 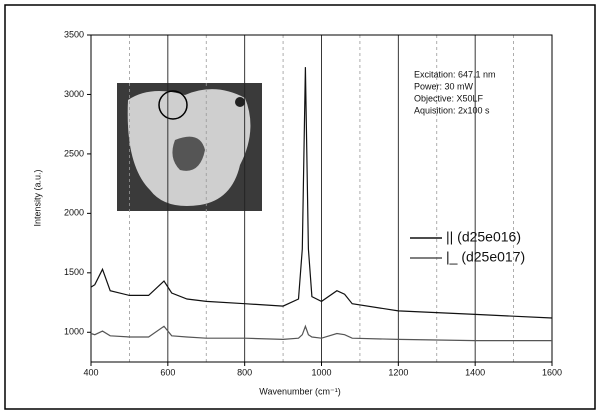 What do you see at coordinates (321, 372) in the screenshot?
I see `x-tick-label: 1000` at bounding box center [321, 372].